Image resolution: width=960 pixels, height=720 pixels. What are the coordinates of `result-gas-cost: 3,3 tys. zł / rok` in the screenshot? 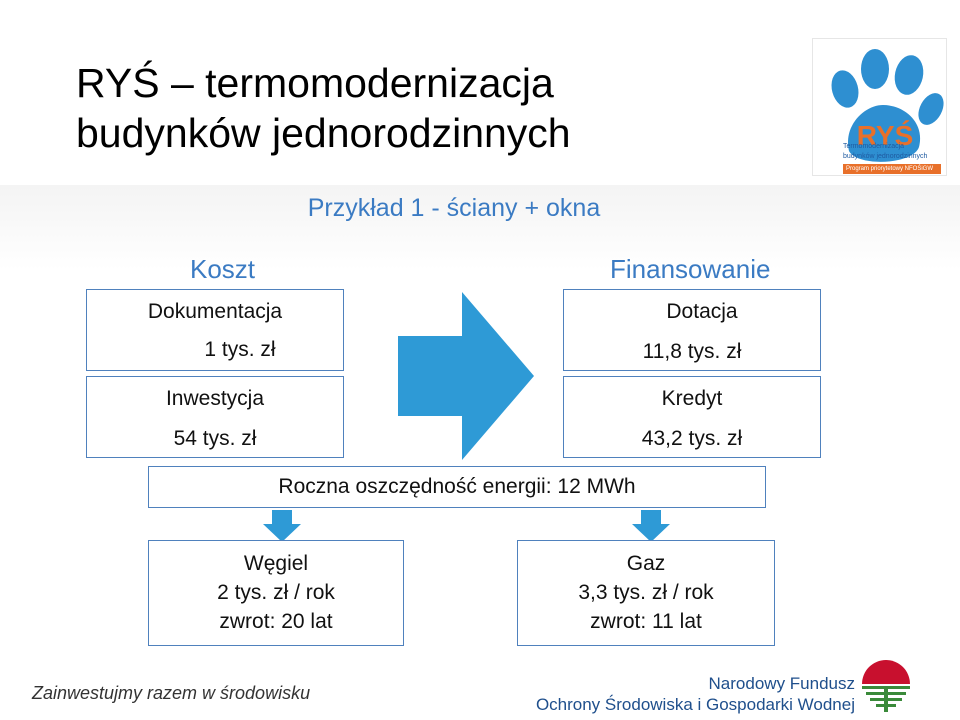 It's located at (646, 592).